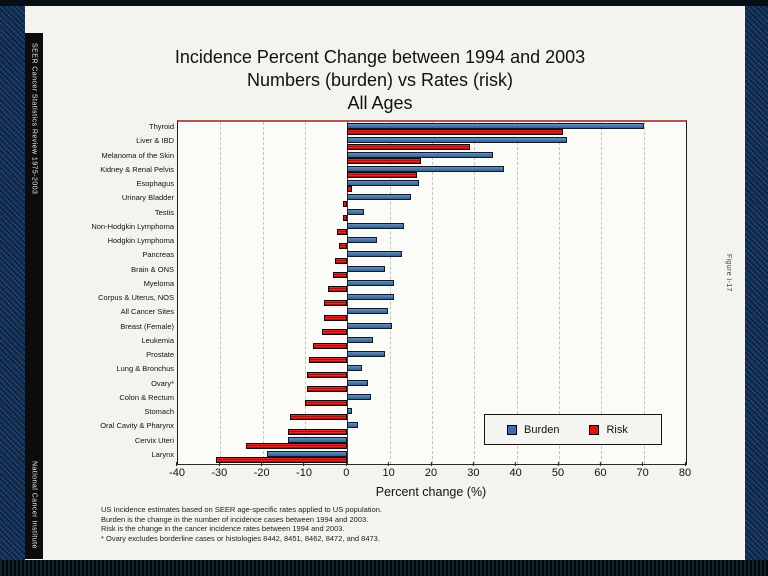  I want to click on sidebar-series-title: SEER Cancer Statistics Review 1975-2003, so click(34, 119).